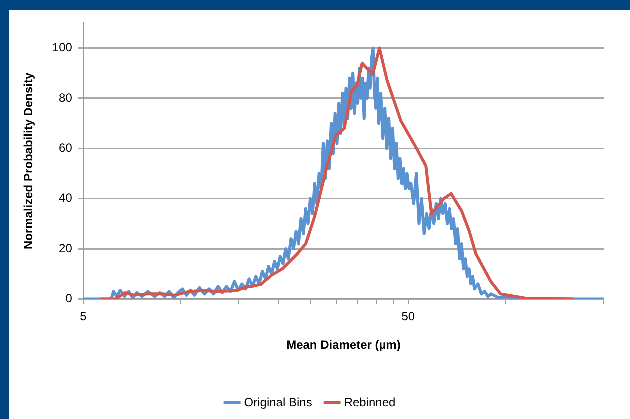 The height and width of the screenshot is (419, 630). Describe the element at coordinates (66, 198) in the screenshot. I see `y-tick-label: 40` at that location.